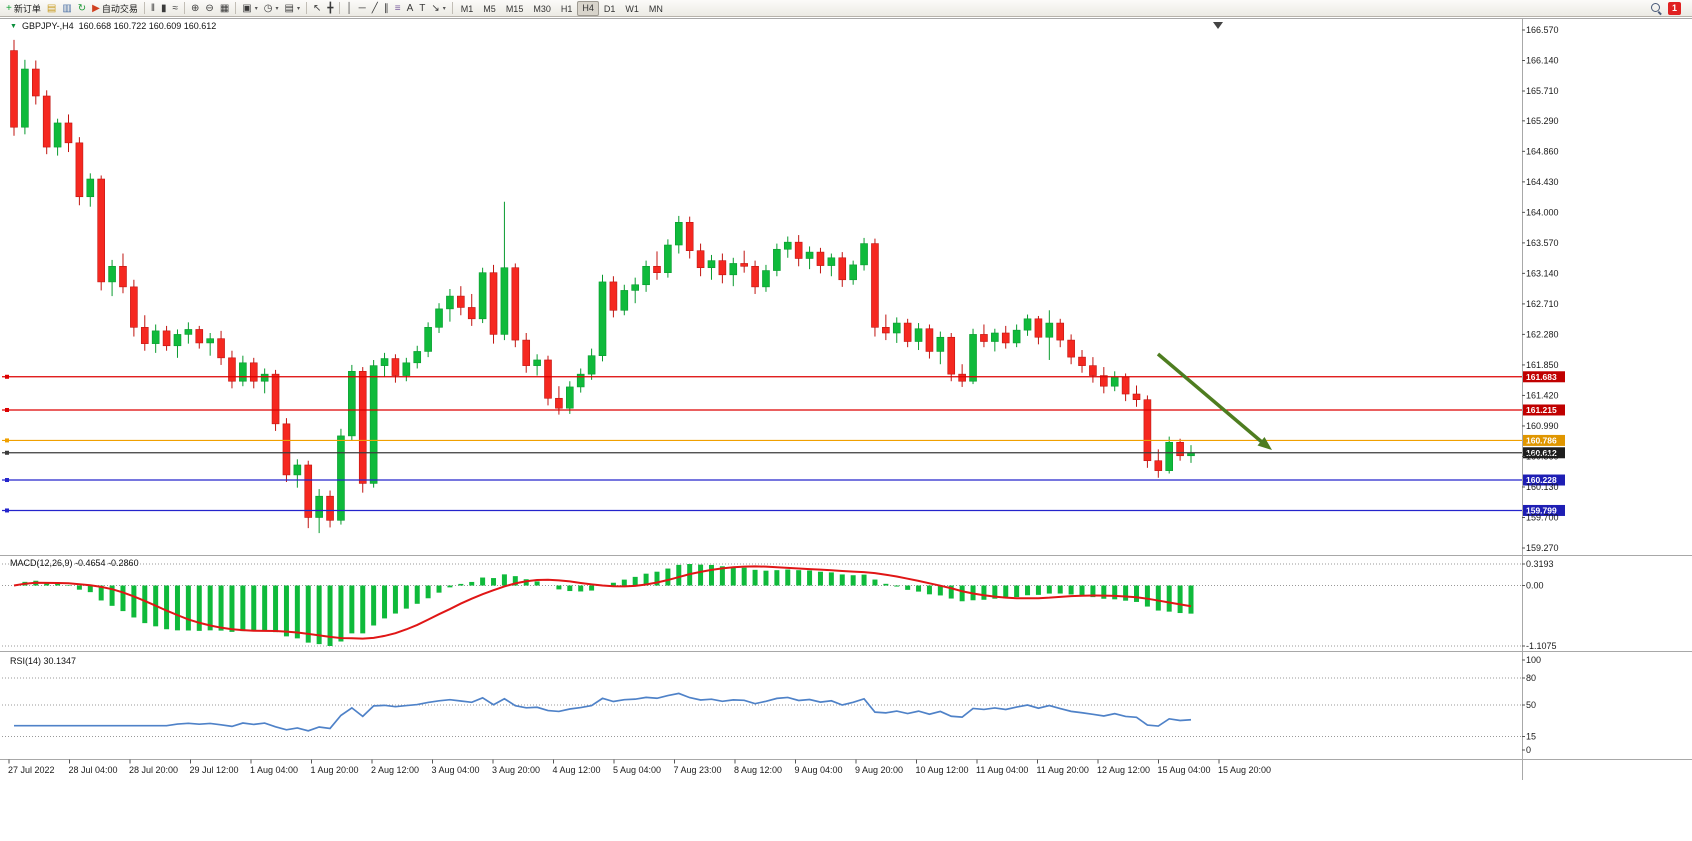 Image resolution: width=1692 pixels, height=841 pixels. What do you see at coordinates (23, 8) in the screenshot?
I see `new-order-button: + 新订单` at bounding box center [23, 8].